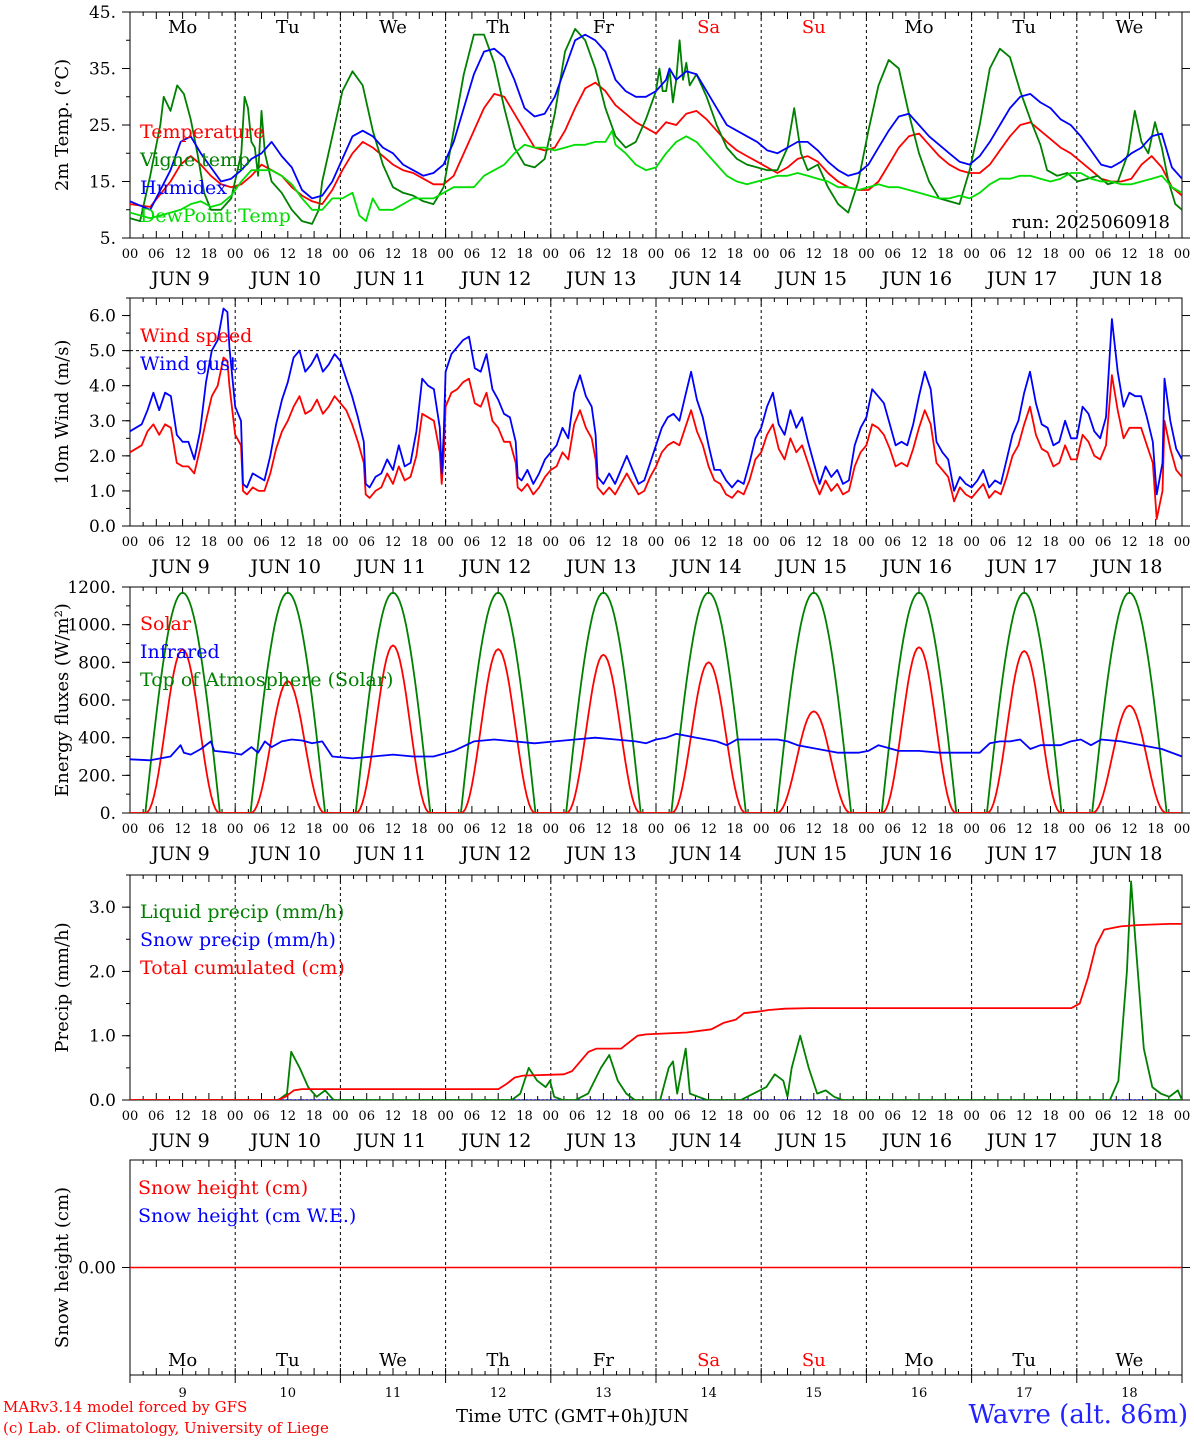 This screenshot has width=1194, height=1440. What do you see at coordinates (102, 972) in the screenshot?
I see `y-tick-label: 2.0` at bounding box center [102, 972].